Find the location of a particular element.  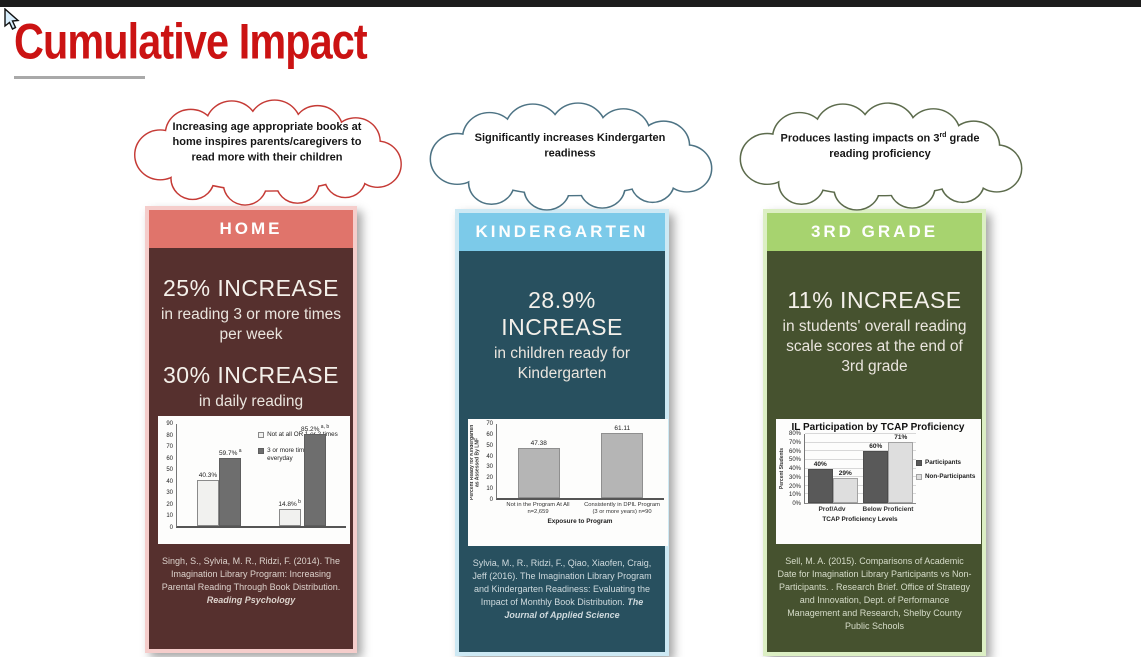

y-axis-tick: 30 is located at coordinates (169, 493).